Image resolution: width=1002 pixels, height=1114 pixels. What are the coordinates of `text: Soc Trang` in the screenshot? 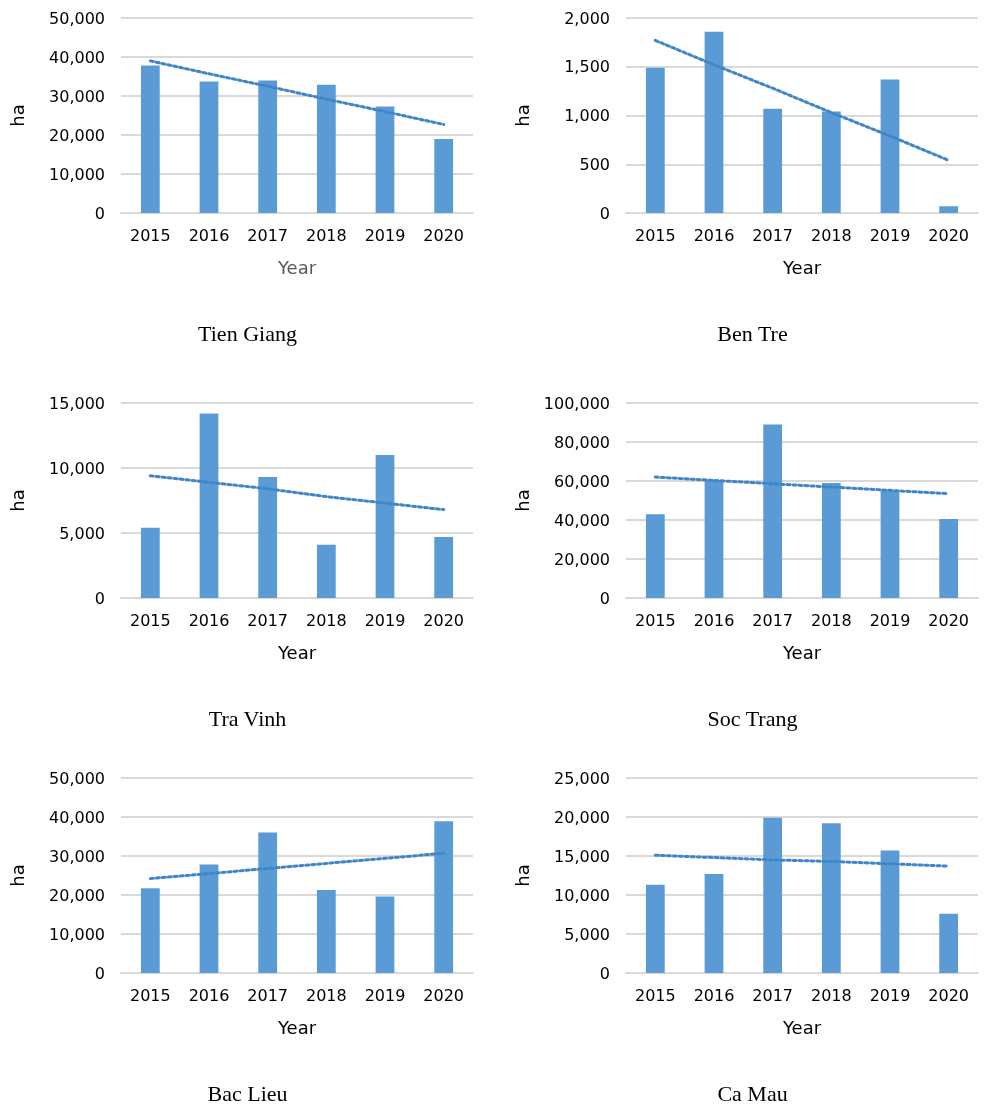 It's located at (752, 718).